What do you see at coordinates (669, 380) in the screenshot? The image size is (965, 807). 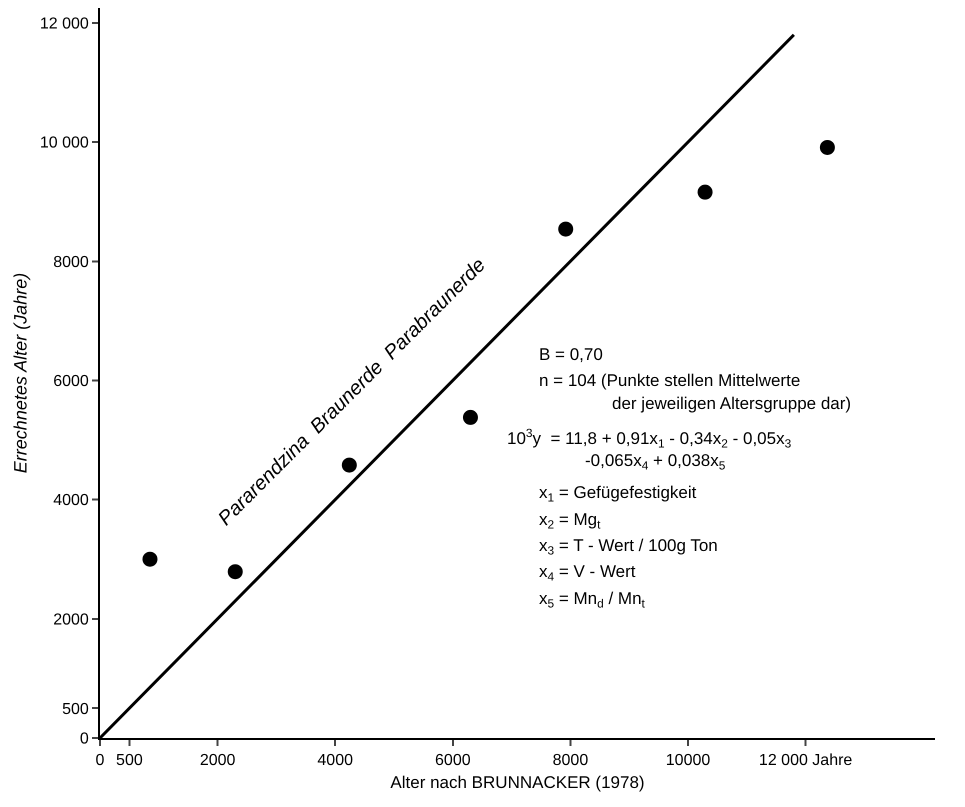 I see `annotation: n = 104 (Punkte stellen Mittelwerte` at bounding box center [669, 380].